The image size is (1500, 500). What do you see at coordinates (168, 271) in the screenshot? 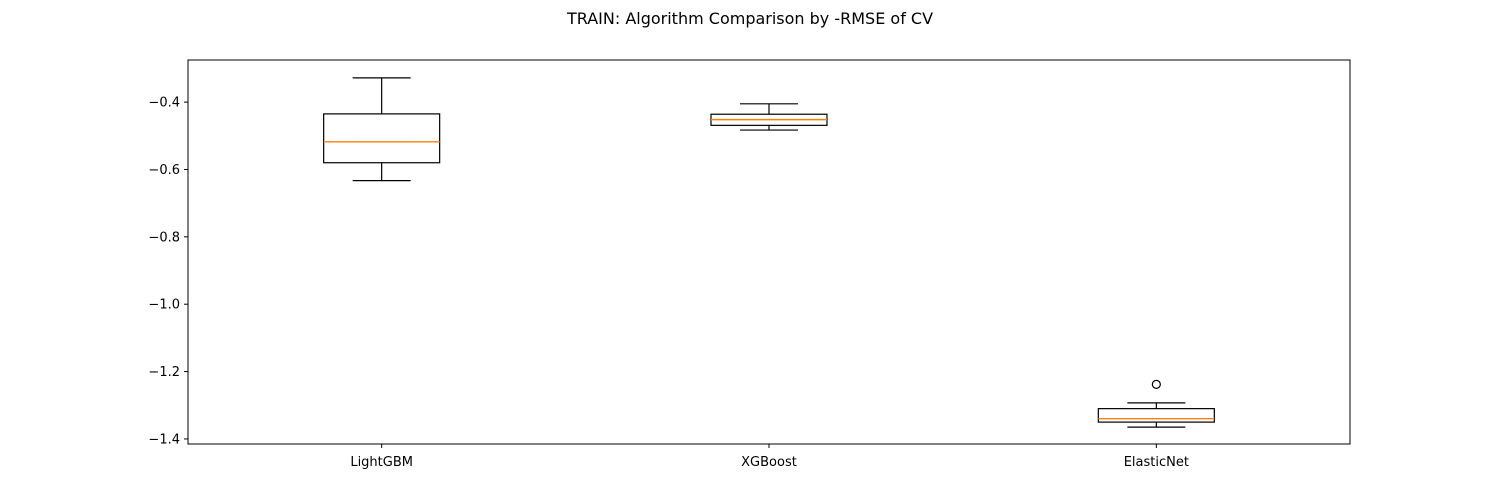
I see `y-axis: −1.4 −1.2 −1.0 −0.8 −0.6 −0.4` at bounding box center [168, 271].